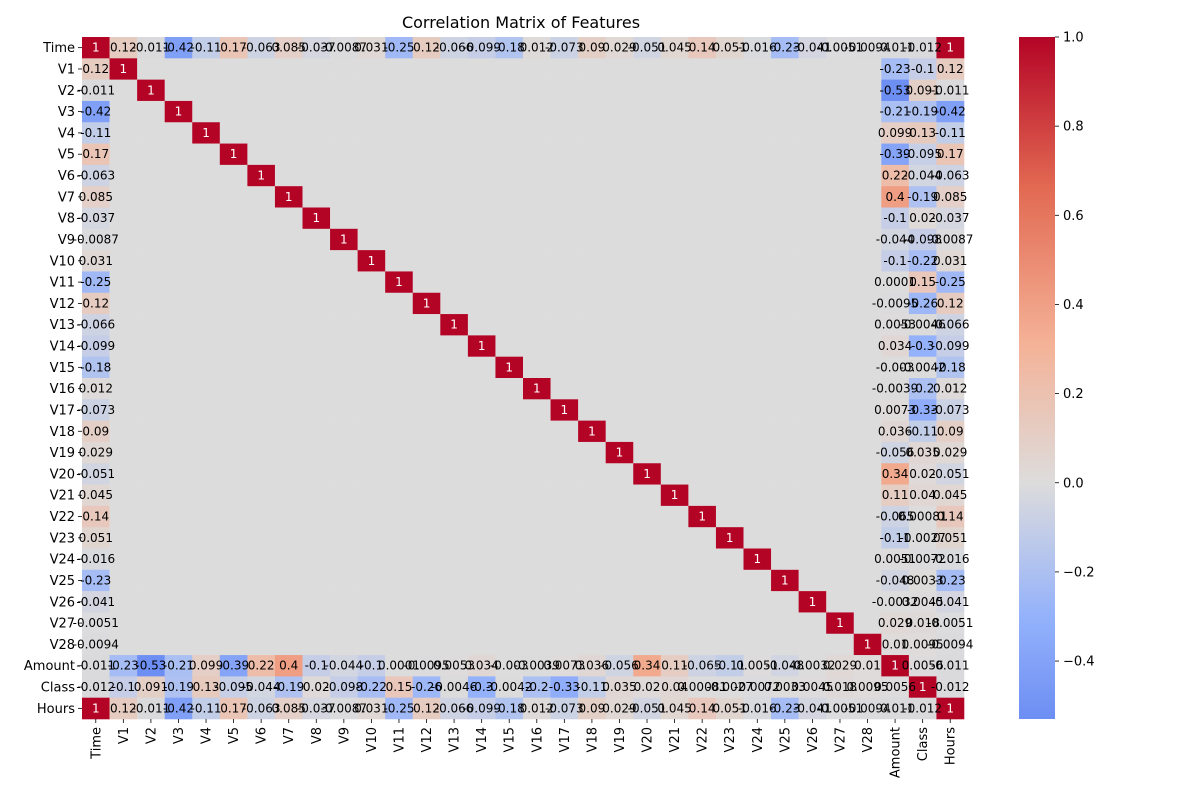 This screenshot has height=803, width=1200. Describe the element at coordinates (536, 687) in the screenshot. I see `cell-value-label: -0.2` at that location.